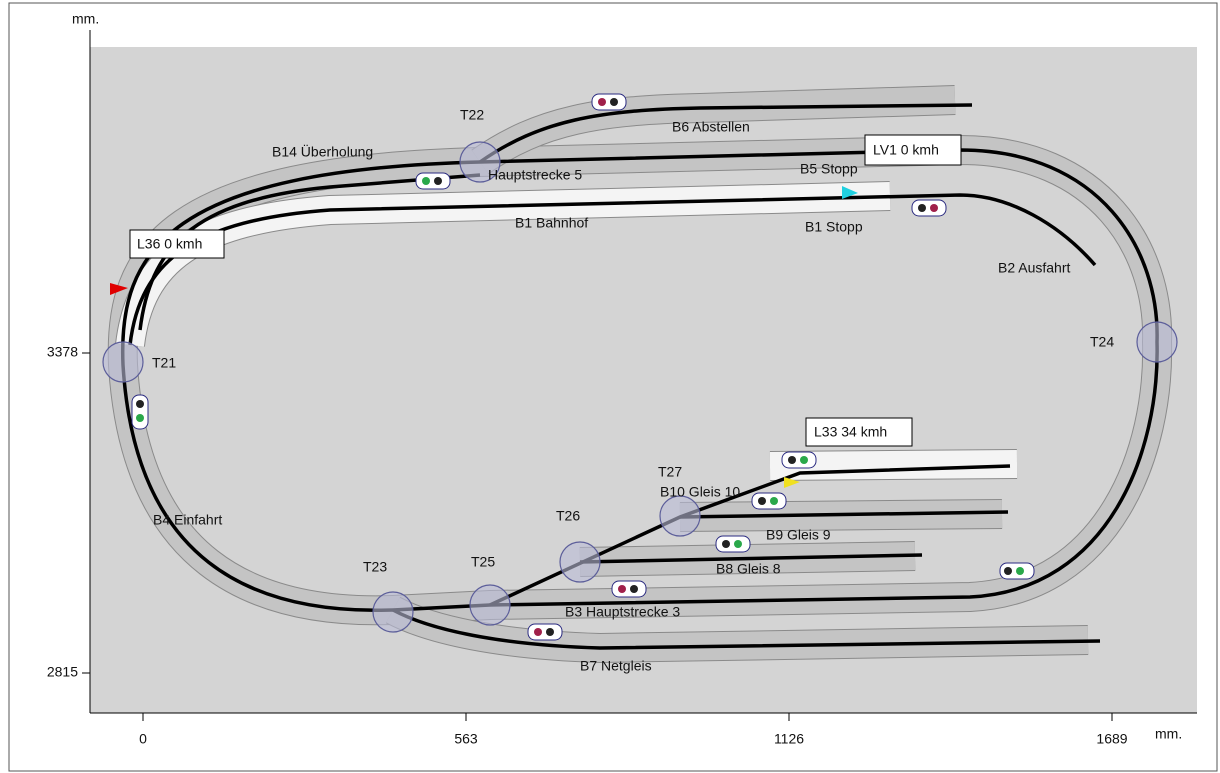 The width and height of the screenshot is (1220, 773). What do you see at coordinates (1102, 342) in the screenshot?
I see `turnout-label: T24` at bounding box center [1102, 342].